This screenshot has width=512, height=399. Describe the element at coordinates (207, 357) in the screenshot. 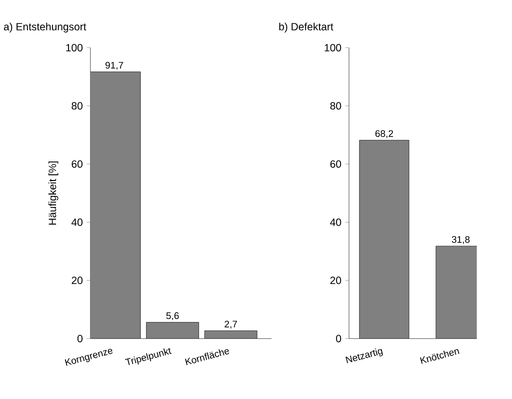

I see `x-tick-label: Kornfläche` at that location.